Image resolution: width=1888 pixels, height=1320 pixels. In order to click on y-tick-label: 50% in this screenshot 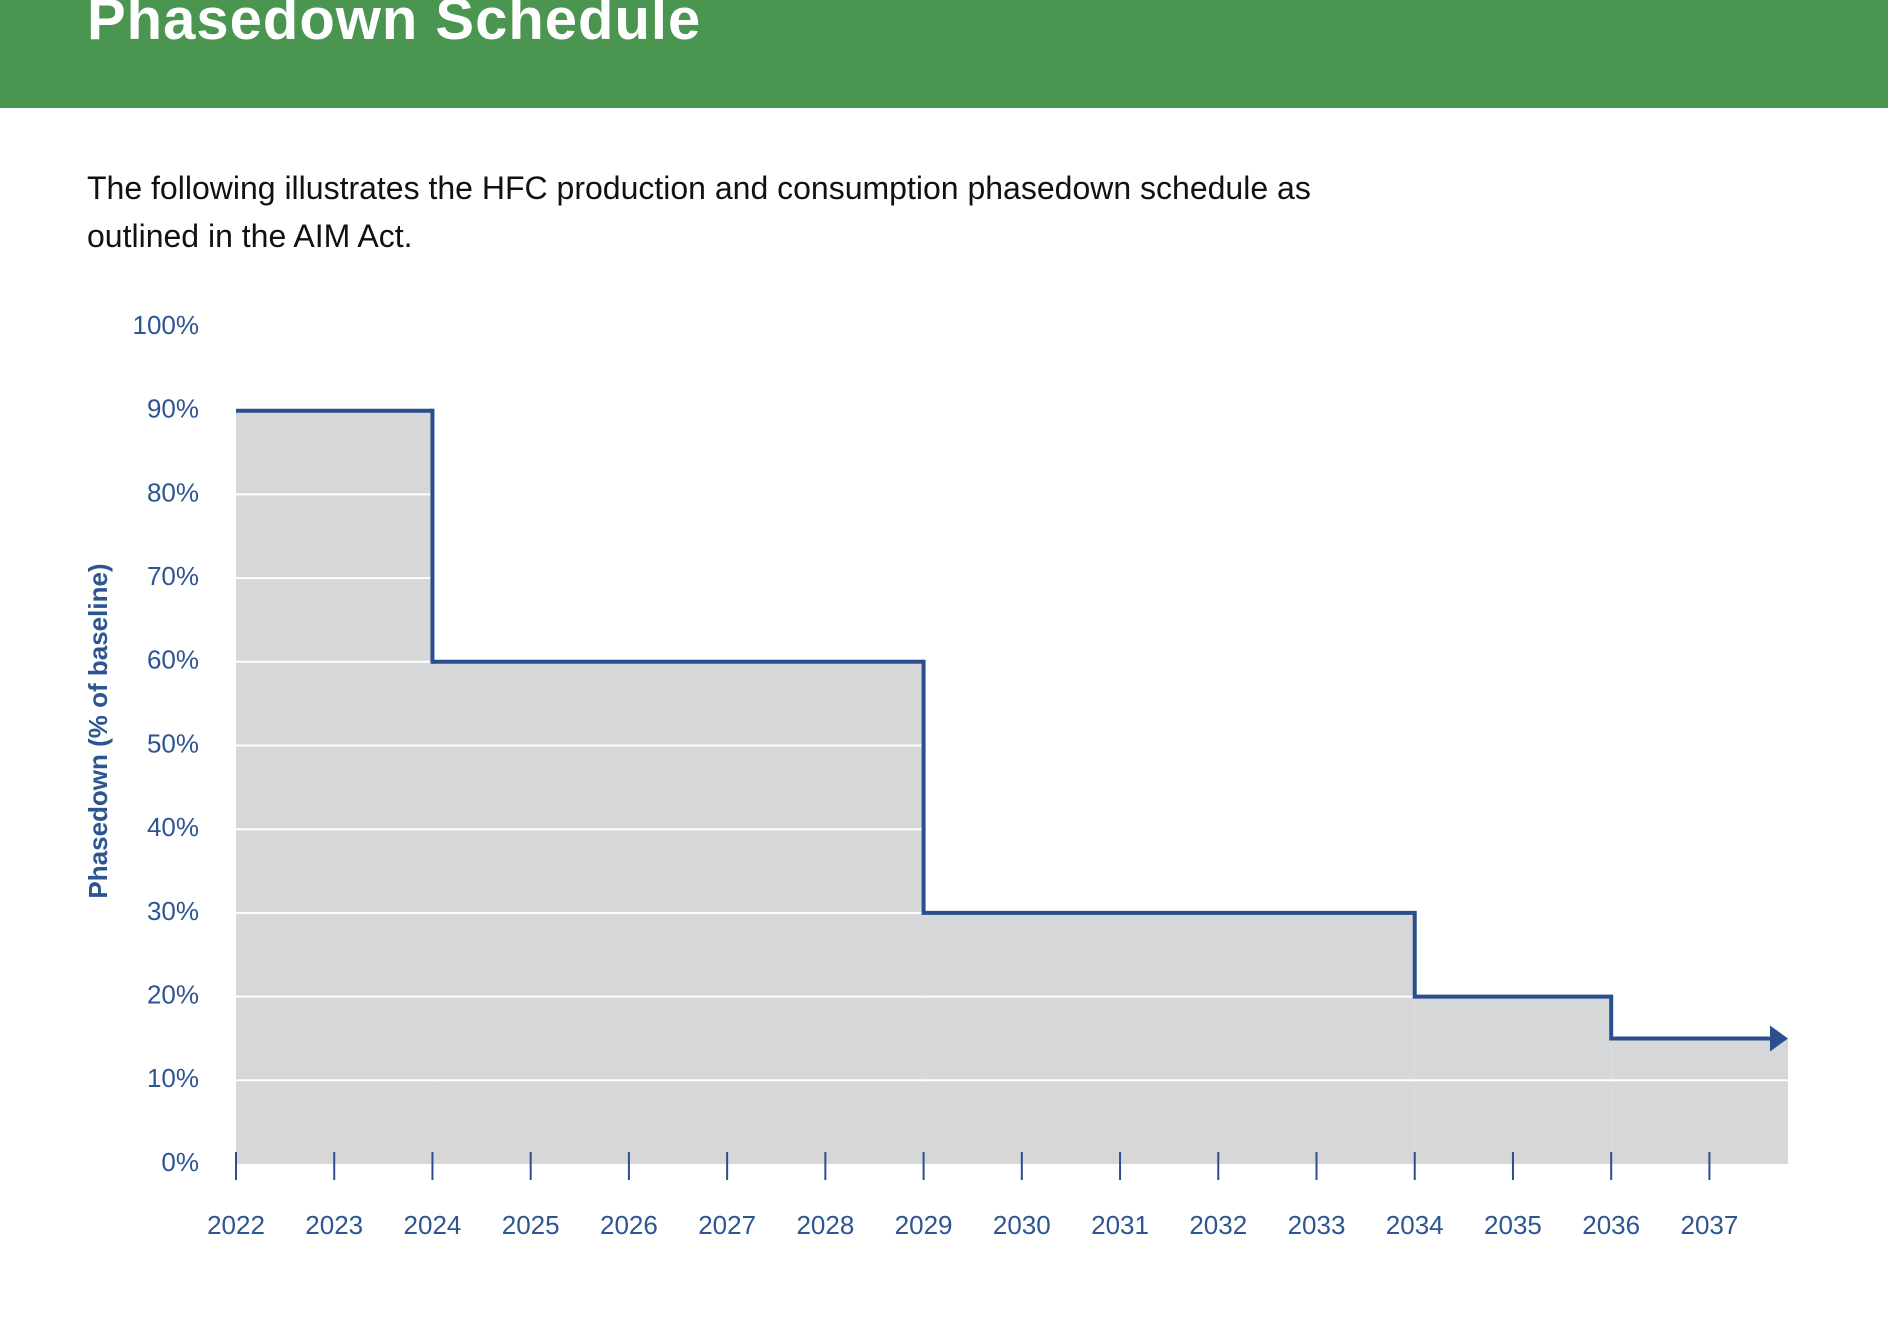, I will do `click(173, 743)`.